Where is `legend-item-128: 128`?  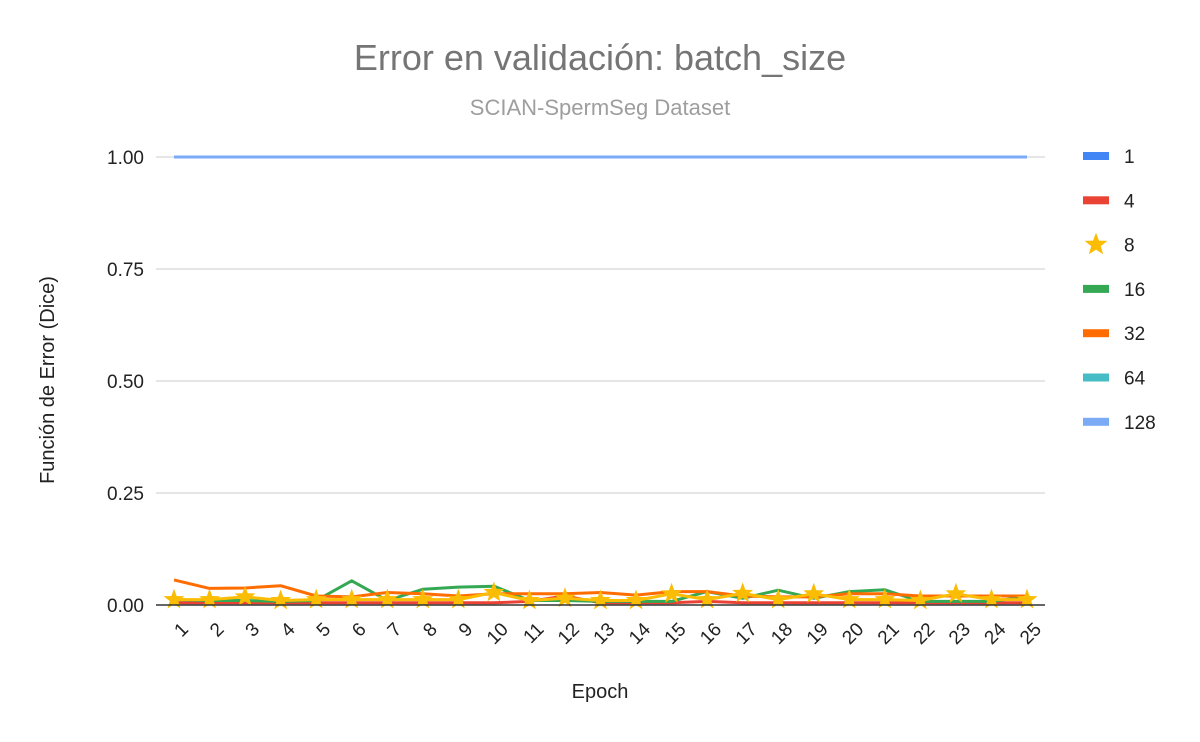
legend-item-128: 128 is located at coordinates (1119, 423).